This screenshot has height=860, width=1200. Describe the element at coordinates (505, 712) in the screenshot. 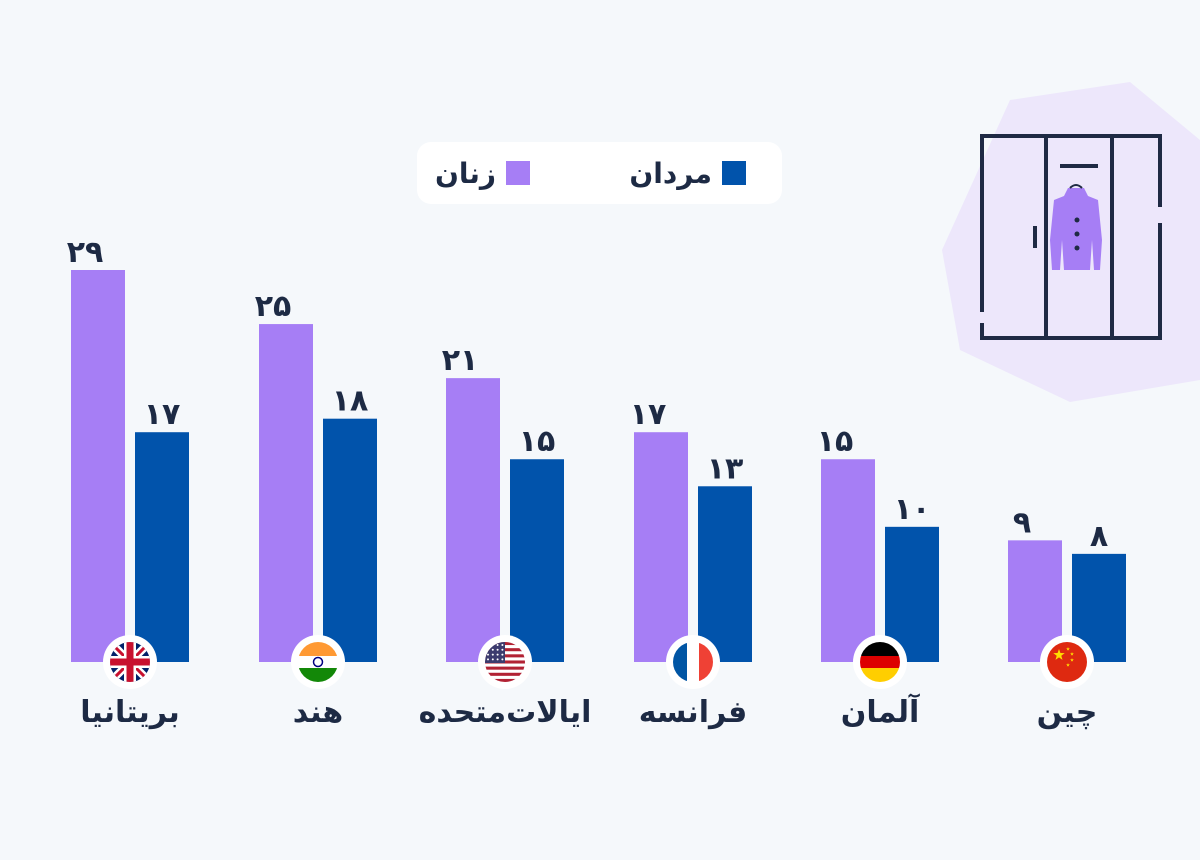

I see `category-label-2: ایالات‌متحده` at that location.